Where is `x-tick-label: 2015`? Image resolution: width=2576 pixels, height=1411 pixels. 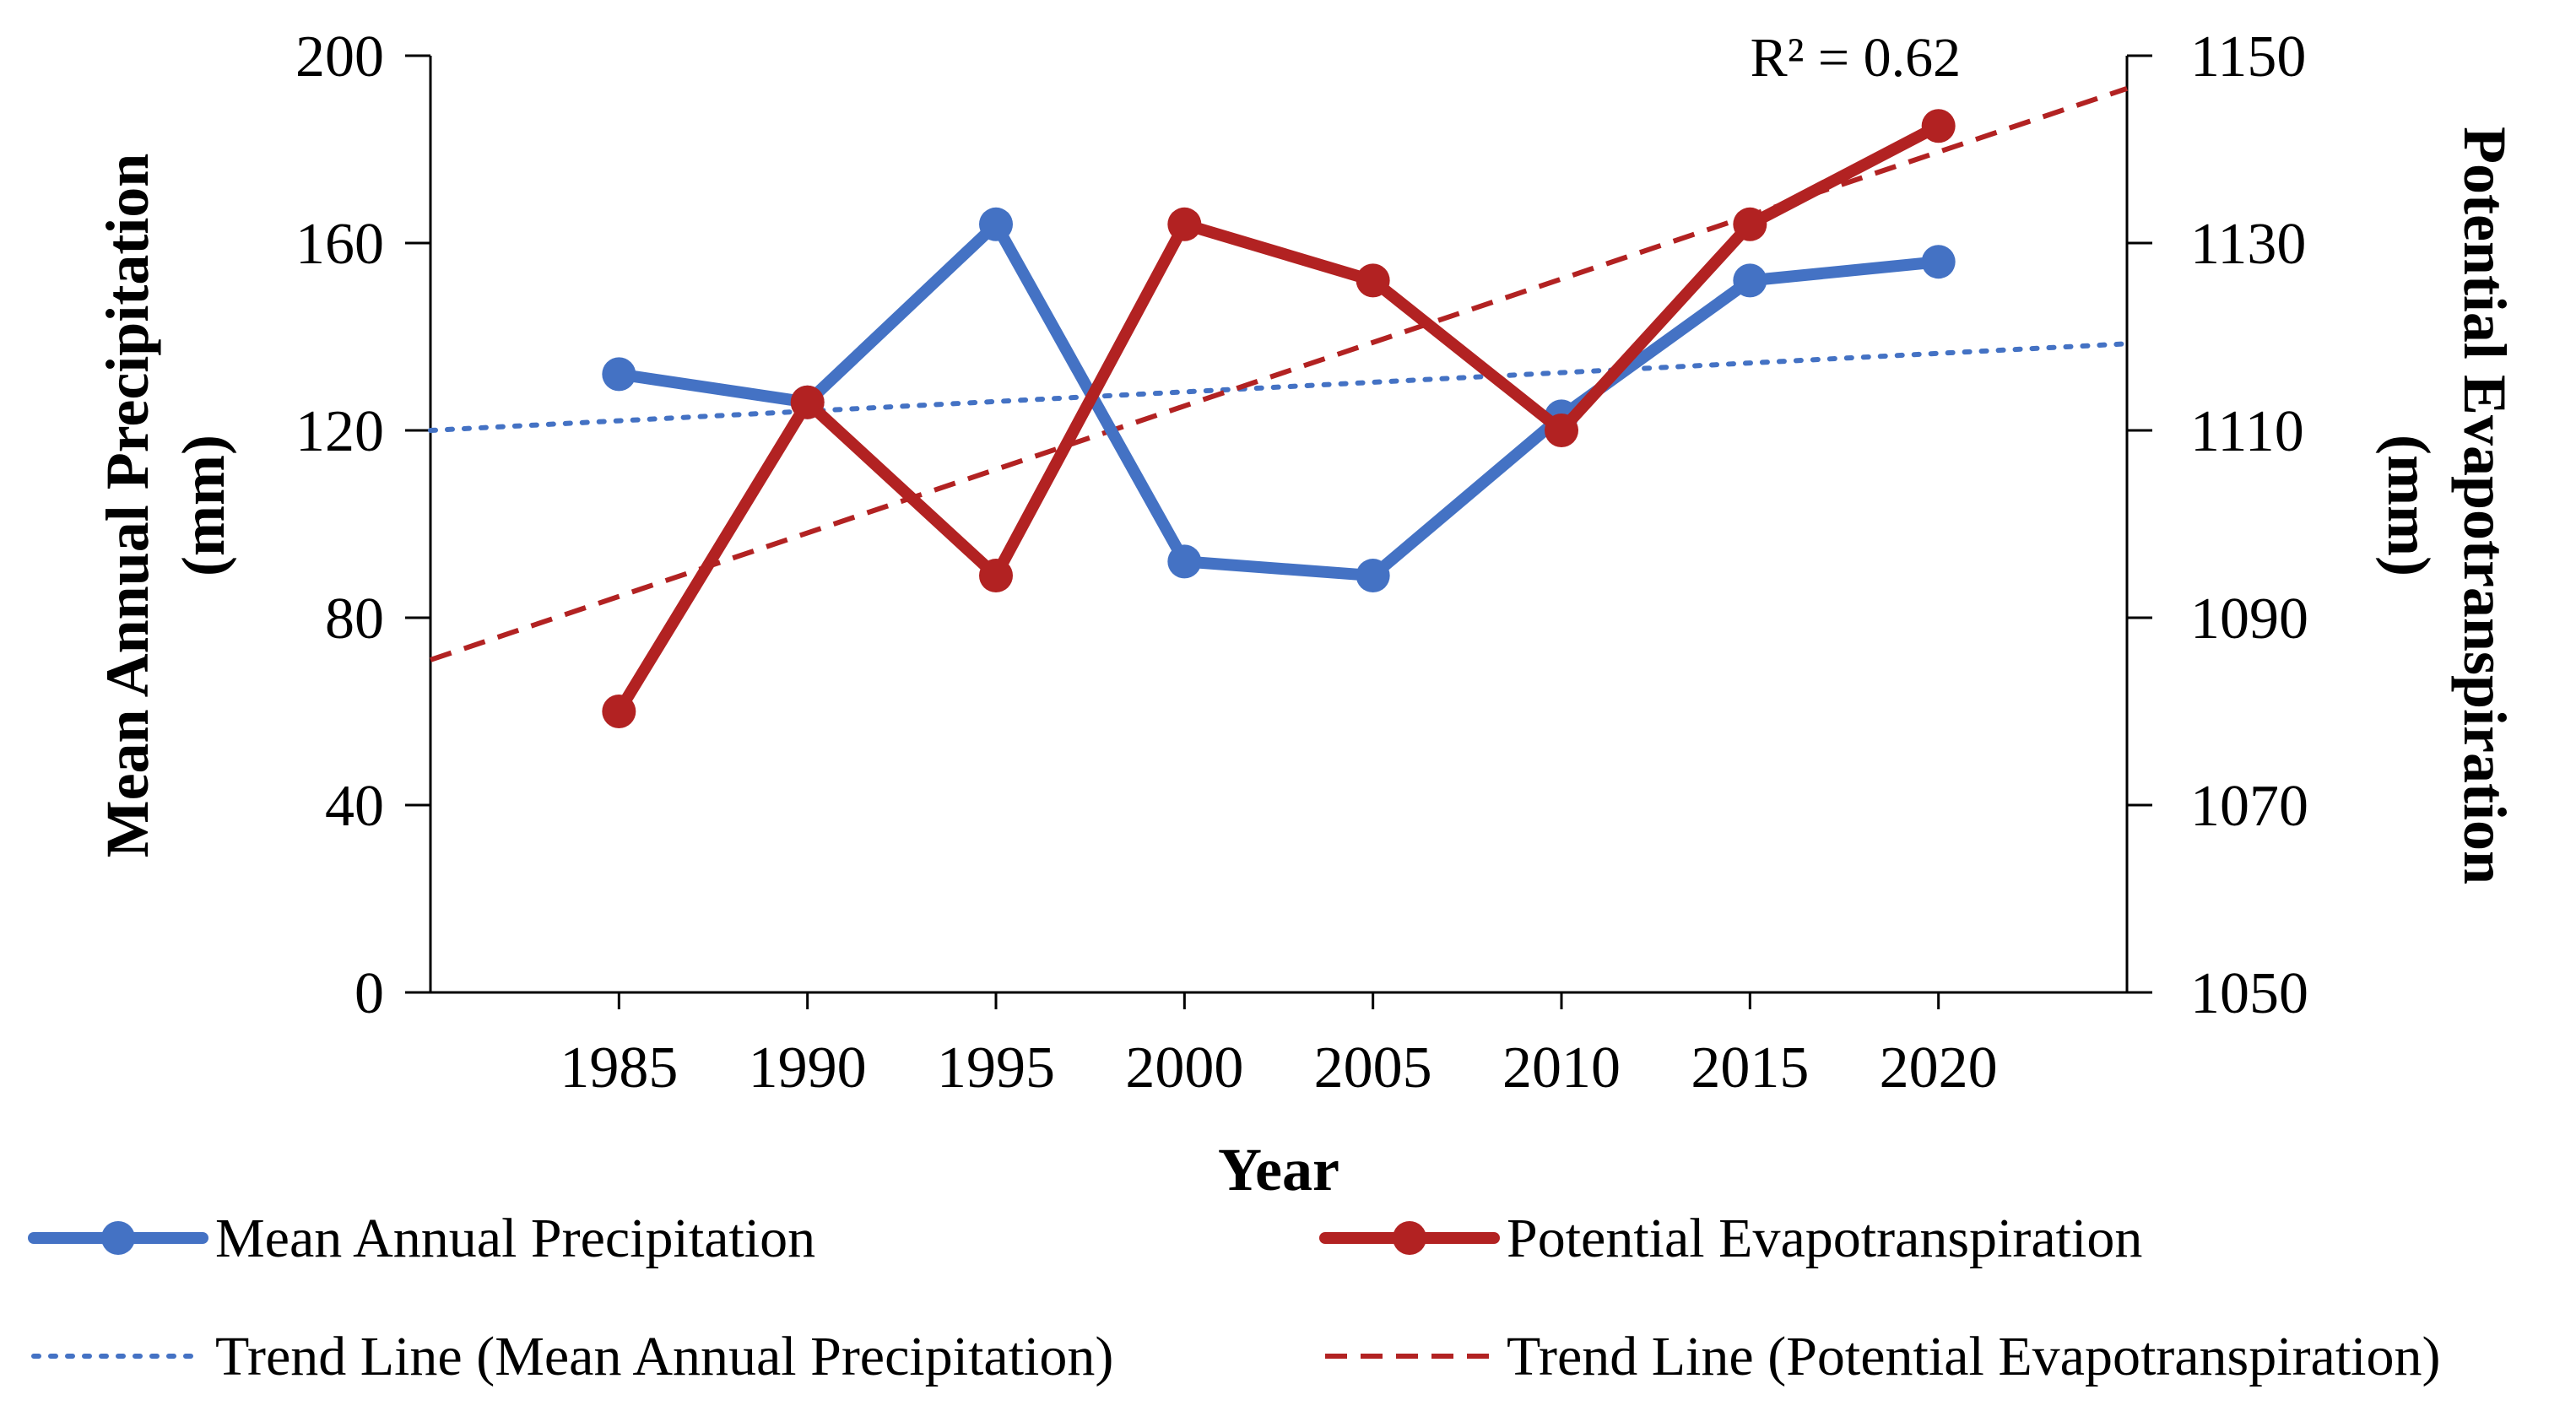
x-tick-label: 2015 is located at coordinates (1750, 1067).